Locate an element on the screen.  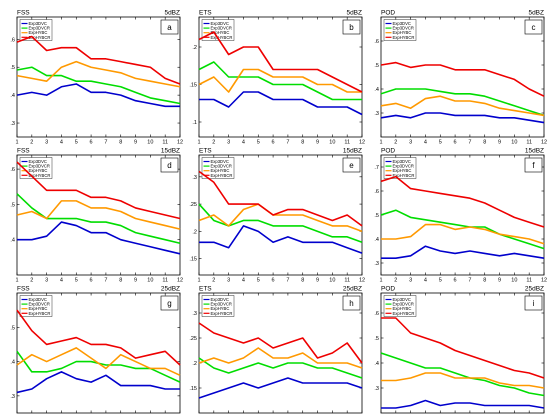
y-tick-label: .1 is located at coordinates (194, 123).